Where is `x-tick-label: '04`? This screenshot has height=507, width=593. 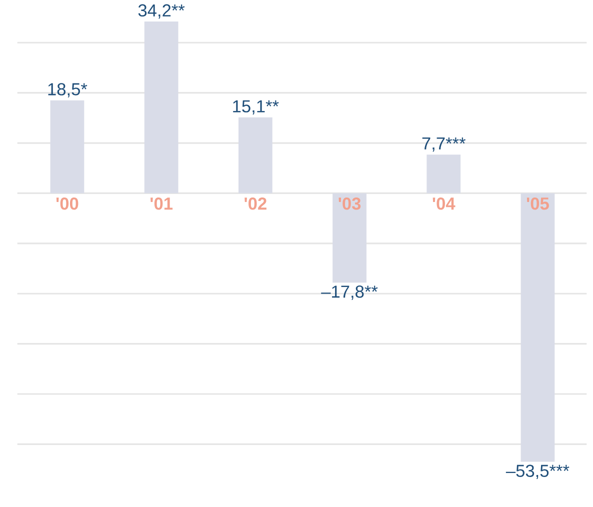
x-tick-label: '04 is located at coordinates (444, 203).